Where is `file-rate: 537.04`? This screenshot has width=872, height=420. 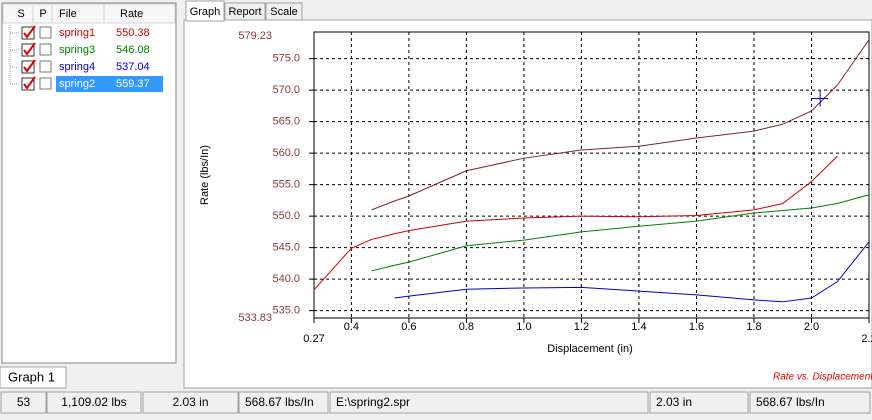
file-rate: 537.04 is located at coordinates (133, 67).